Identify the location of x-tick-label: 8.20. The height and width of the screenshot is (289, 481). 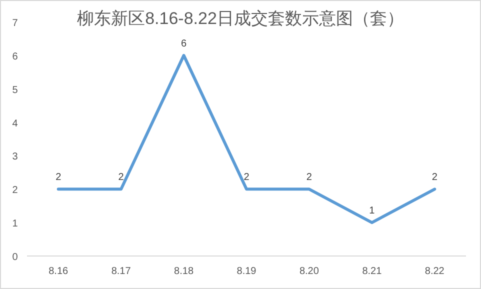
(309, 271).